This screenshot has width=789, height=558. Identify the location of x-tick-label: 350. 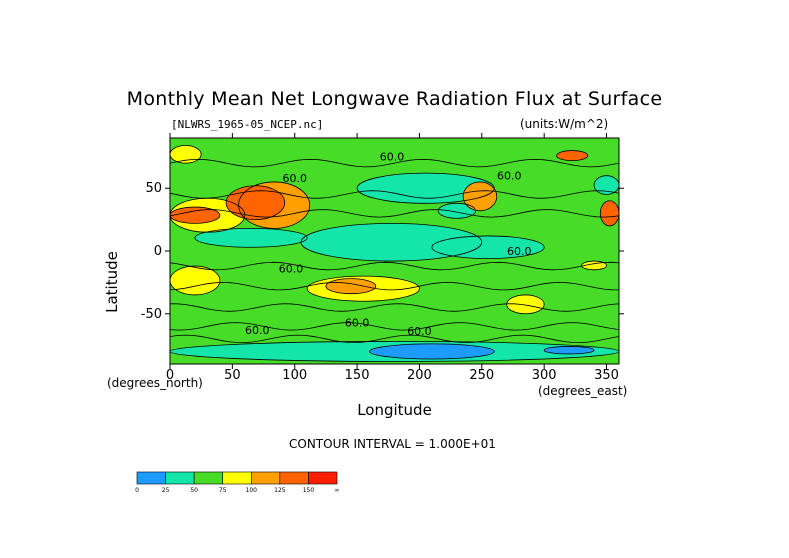
(606, 375).